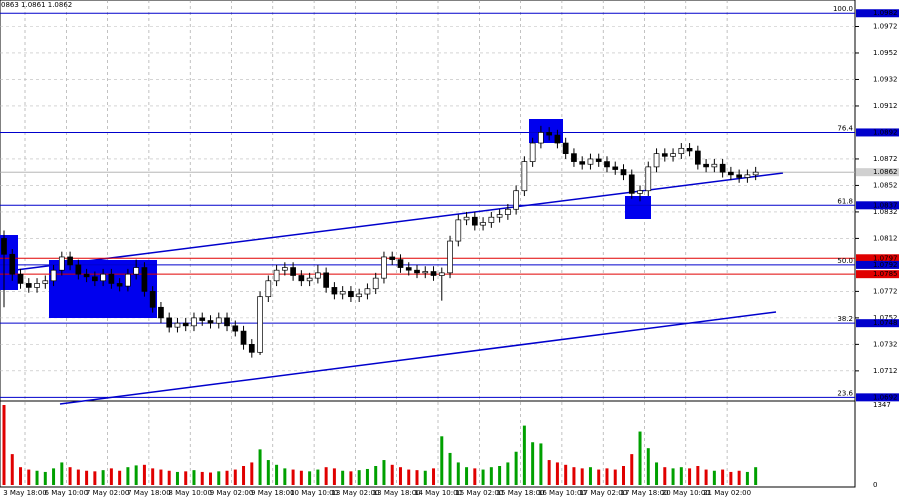 The height and width of the screenshot is (500, 900). What do you see at coordinates (875, 485) in the screenshot?
I see `volume-tick-label: 0` at bounding box center [875, 485].